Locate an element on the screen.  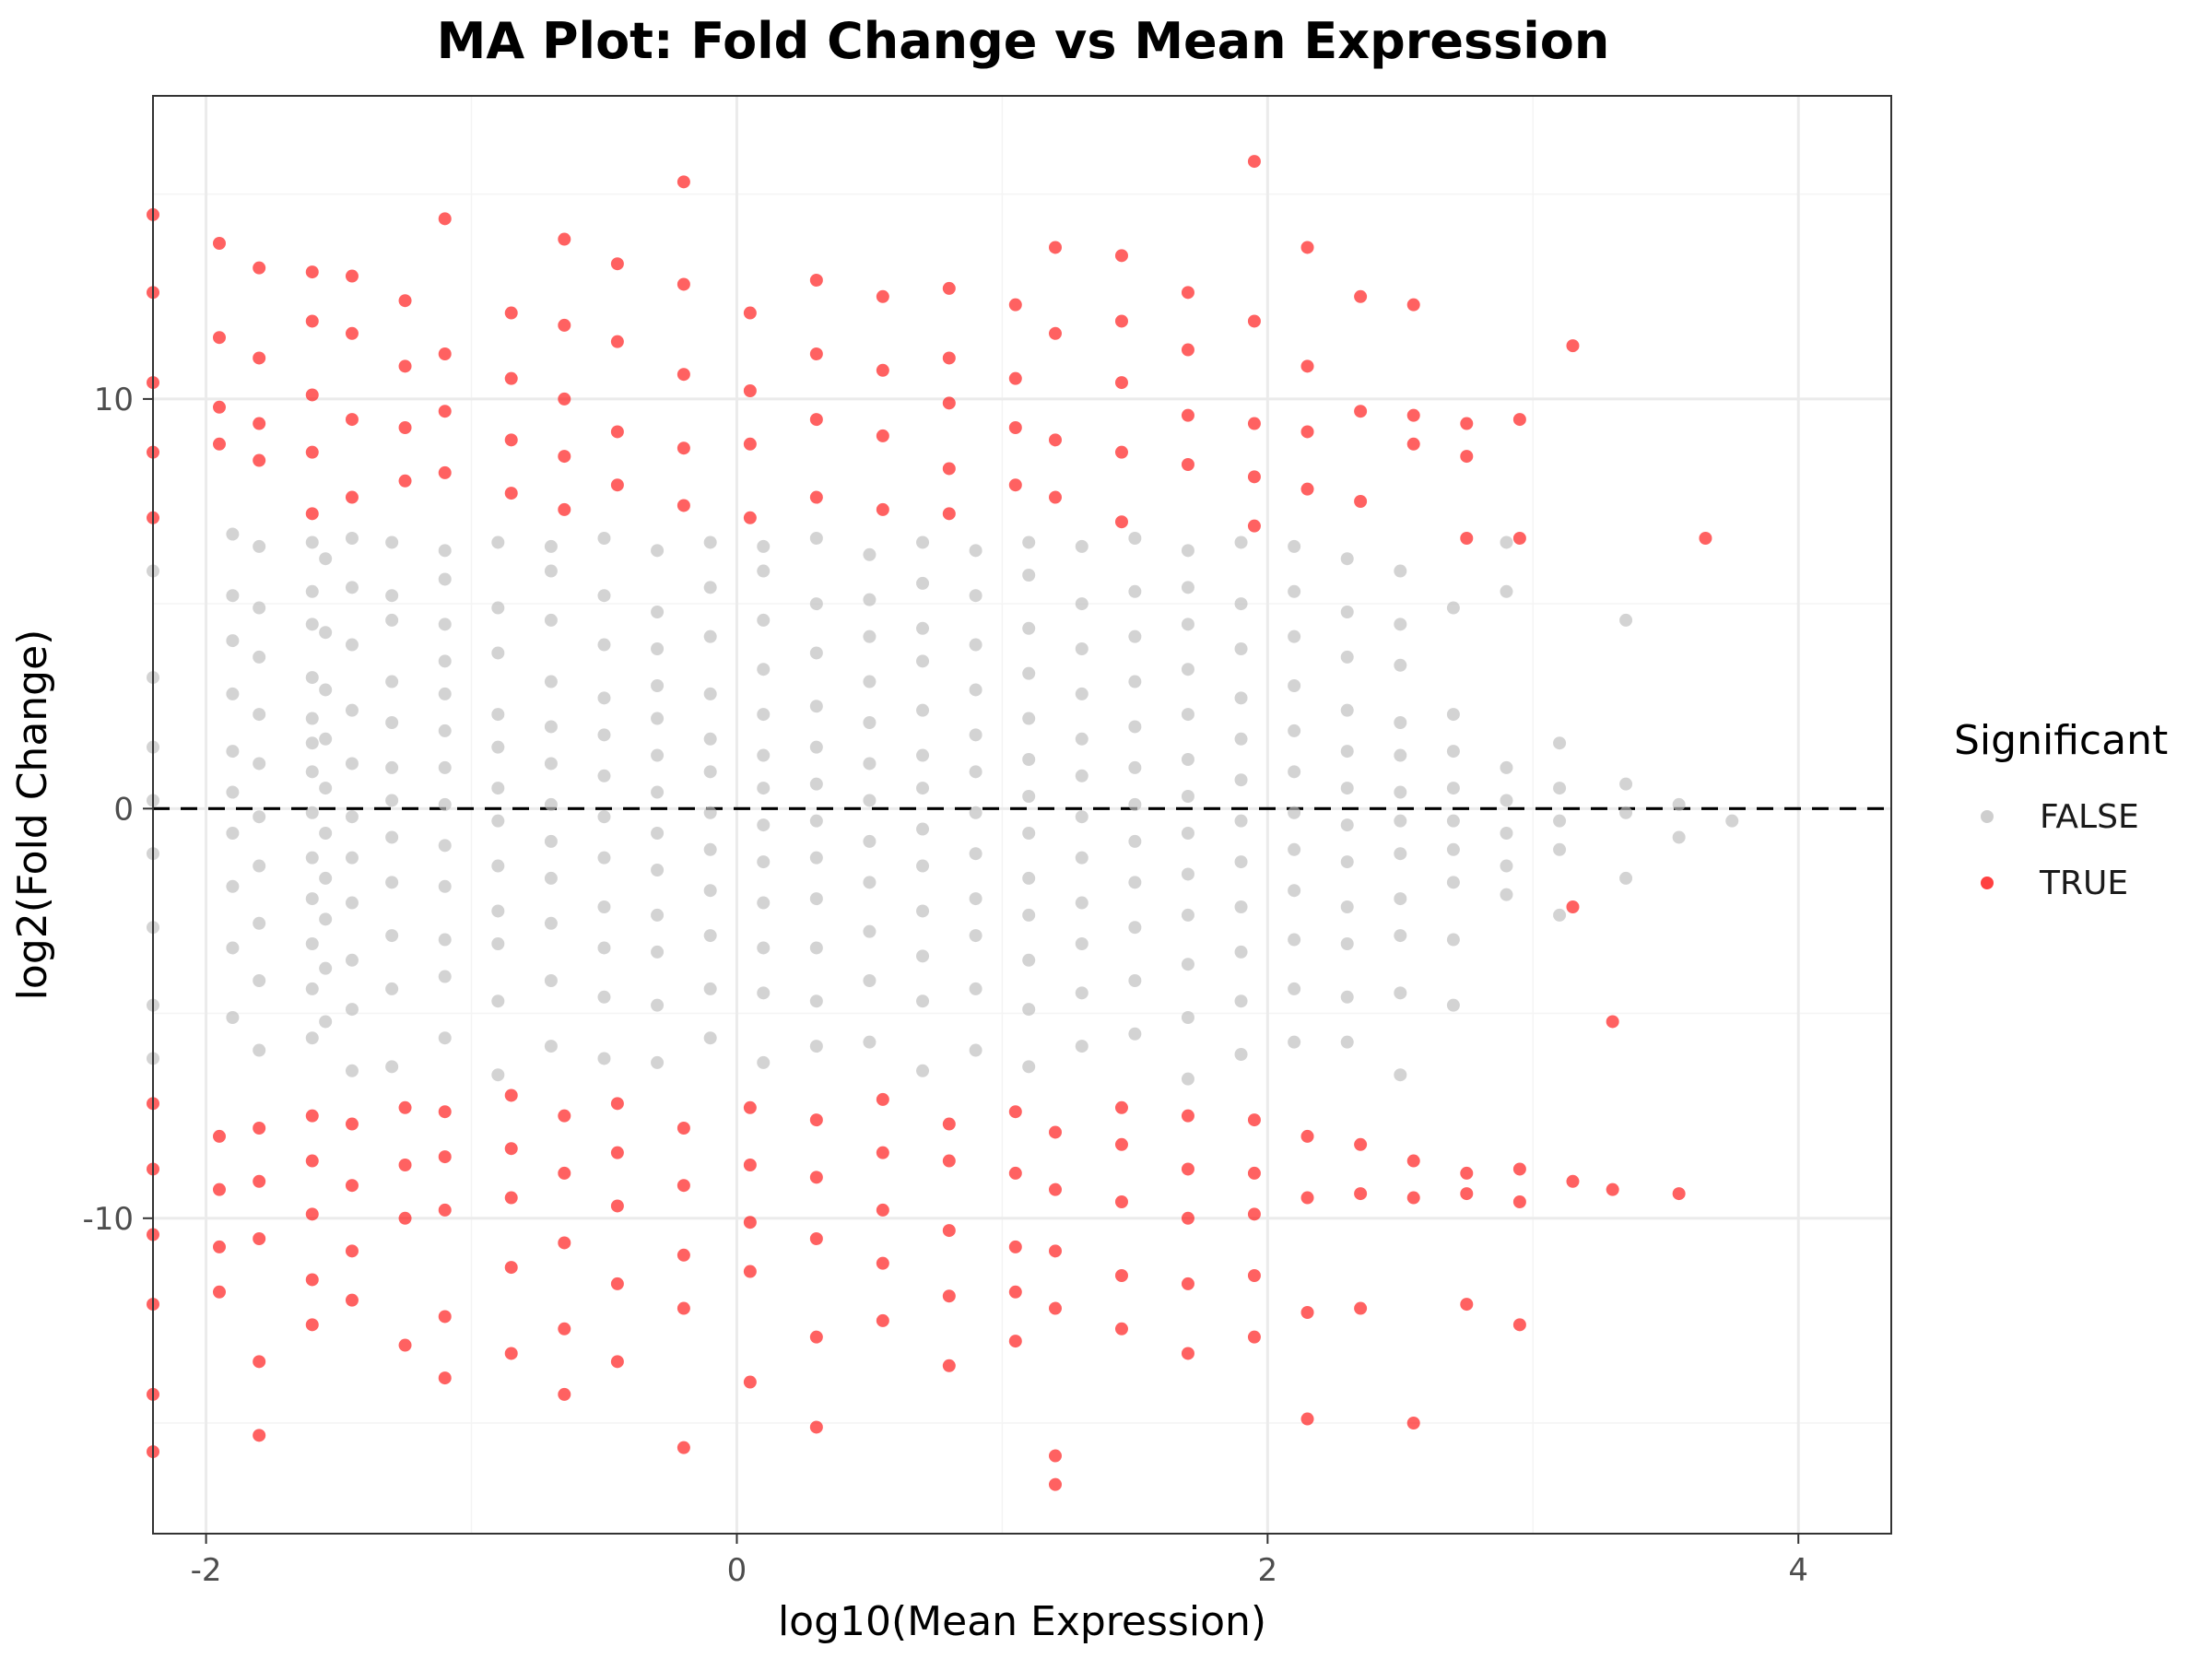
x-tick-label: 4 is located at coordinates (1798, 1570).